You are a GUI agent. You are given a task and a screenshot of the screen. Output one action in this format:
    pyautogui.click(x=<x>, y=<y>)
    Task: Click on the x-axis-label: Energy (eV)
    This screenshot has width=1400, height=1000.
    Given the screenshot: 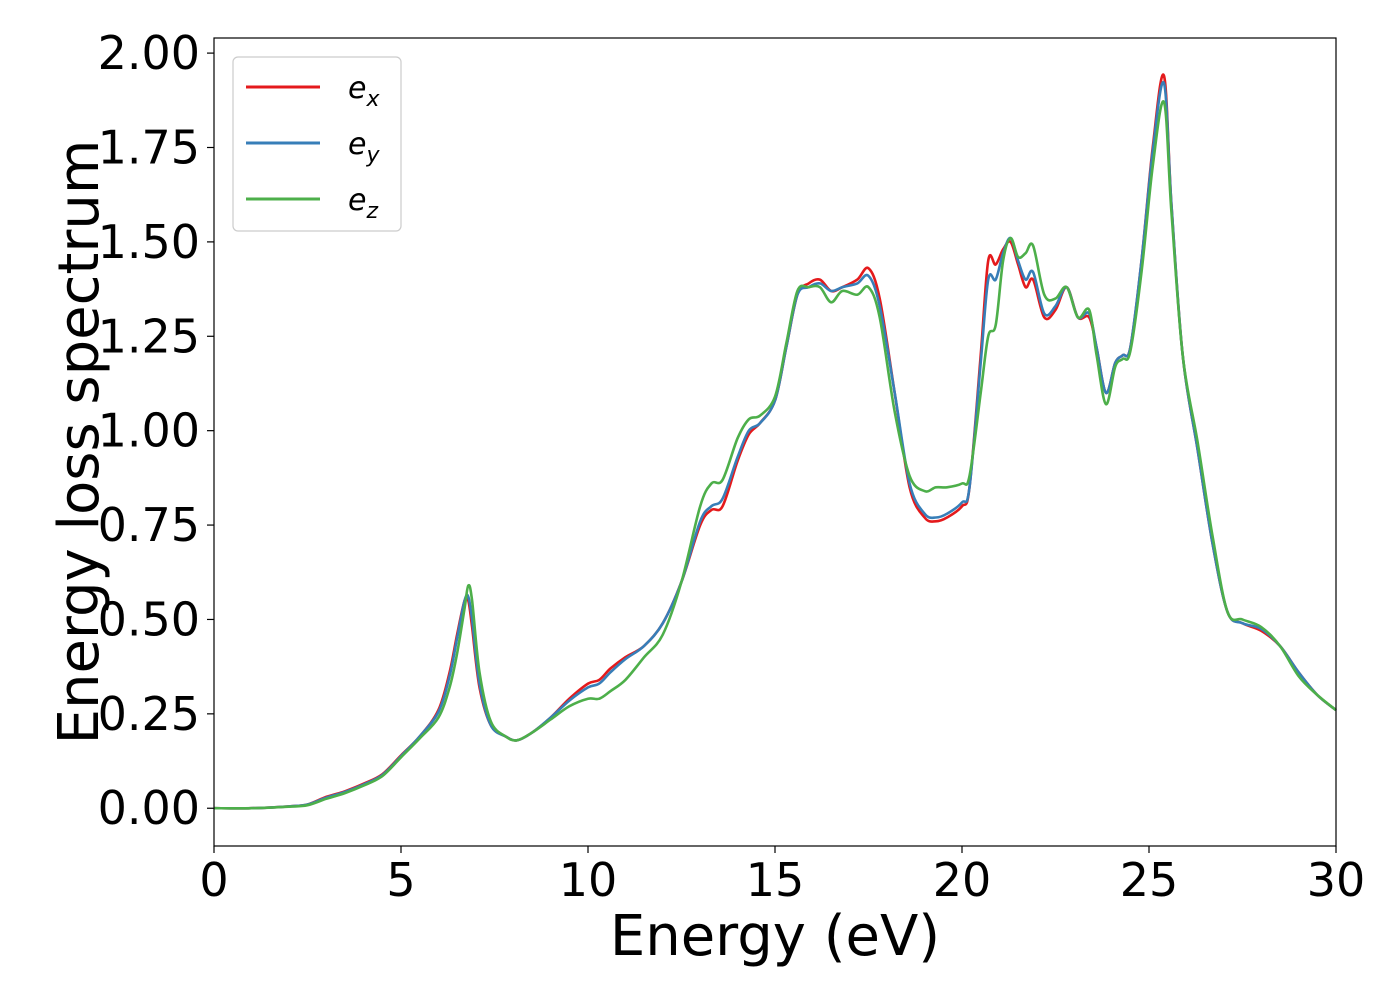 What is the action you would take?
    pyautogui.click(x=775, y=936)
    